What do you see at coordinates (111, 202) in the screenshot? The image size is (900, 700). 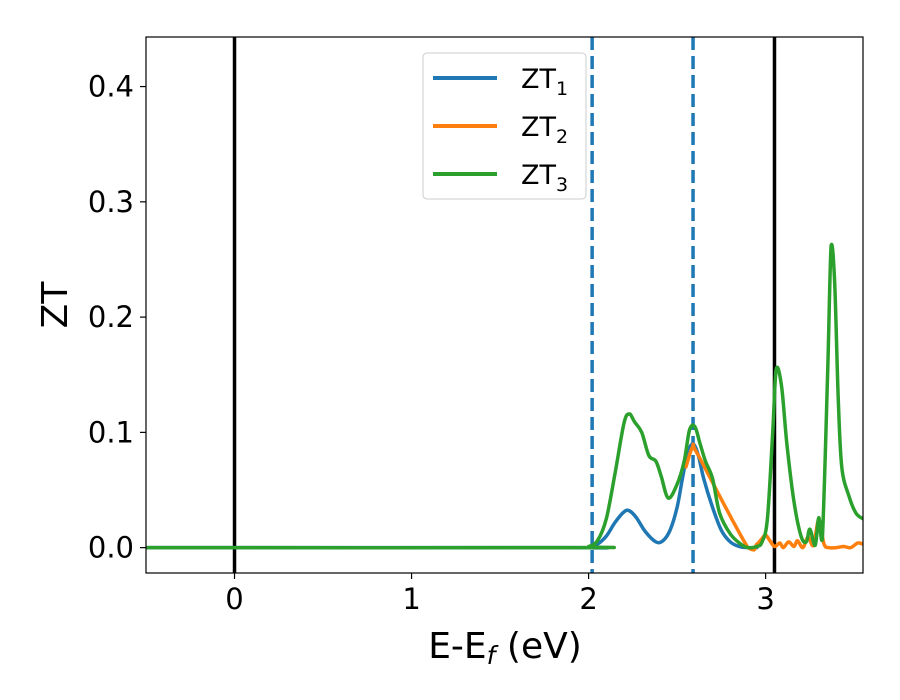 I see `y-tick-label: 0.3` at bounding box center [111, 202].